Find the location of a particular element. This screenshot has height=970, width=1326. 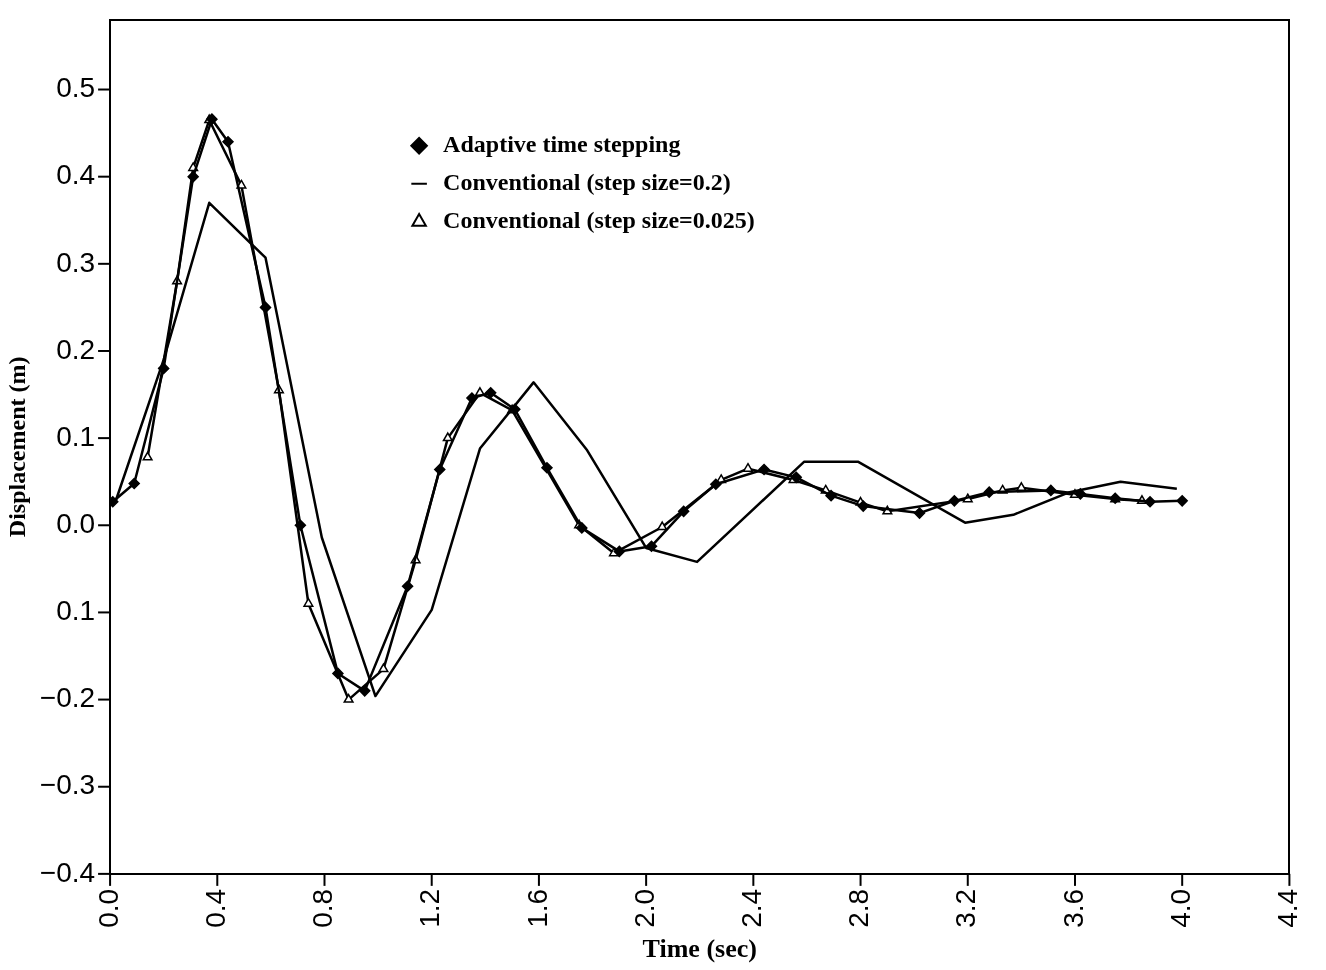

x-tick-label: 4.0 is located at coordinates (1180, 908).